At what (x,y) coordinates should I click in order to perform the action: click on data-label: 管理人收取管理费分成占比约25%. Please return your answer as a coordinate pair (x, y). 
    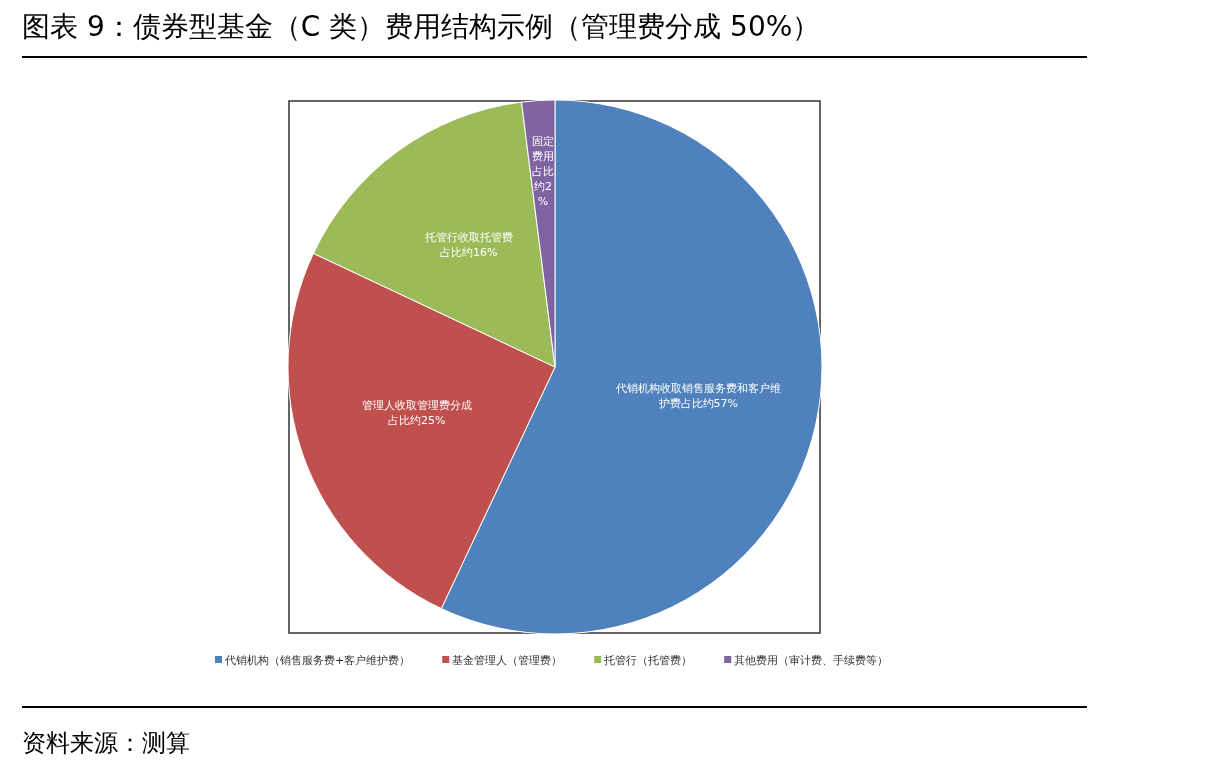
    Looking at the image, I should click on (416, 413).